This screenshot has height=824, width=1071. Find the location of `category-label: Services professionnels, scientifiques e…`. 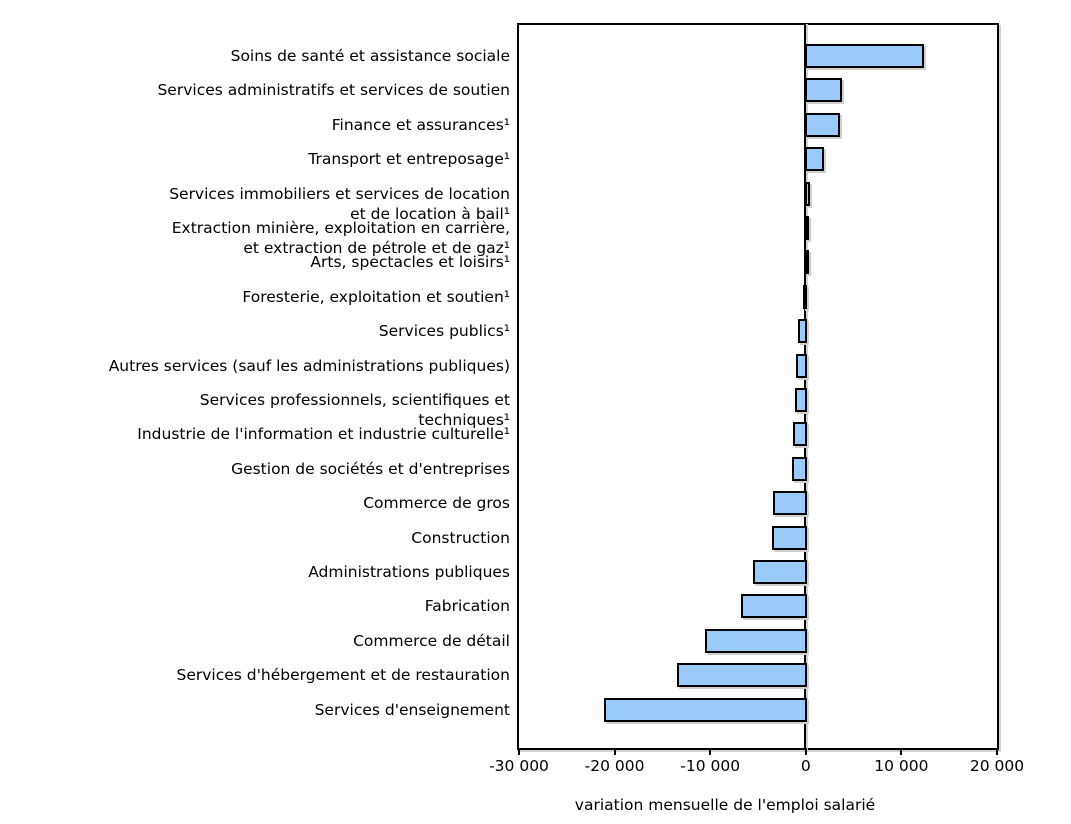

category-label: Services professionnels, scientifiques e… is located at coordinates (354, 410).